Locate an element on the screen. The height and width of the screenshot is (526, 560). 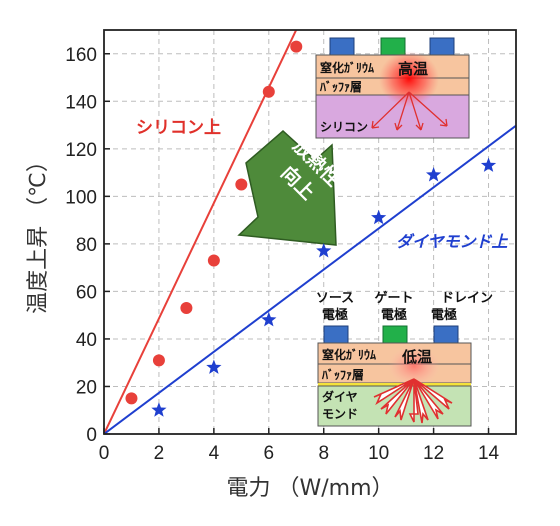
y-axis-title: 温度上昇 （℃） is located at coordinates (38, 232).